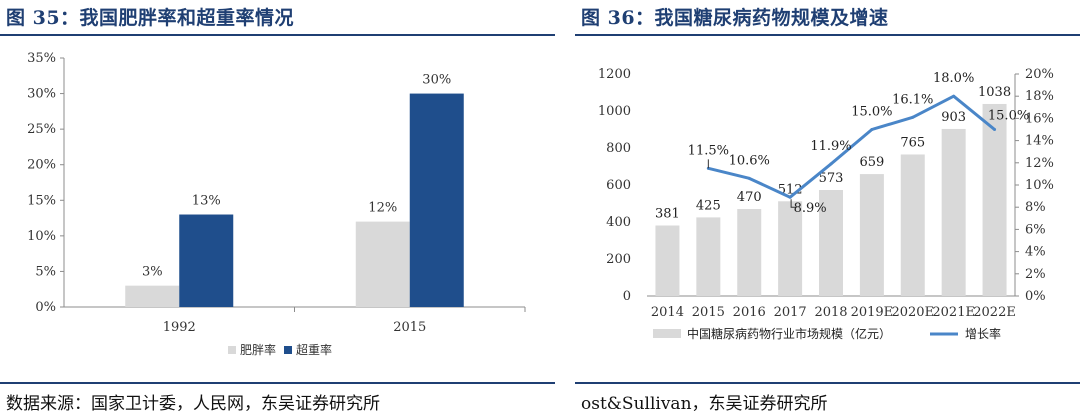 The height and width of the screenshot is (420, 1080). Describe the element at coordinates (708, 150) in the screenshot. I see `growth-rate-label: 11.5%` at that location.